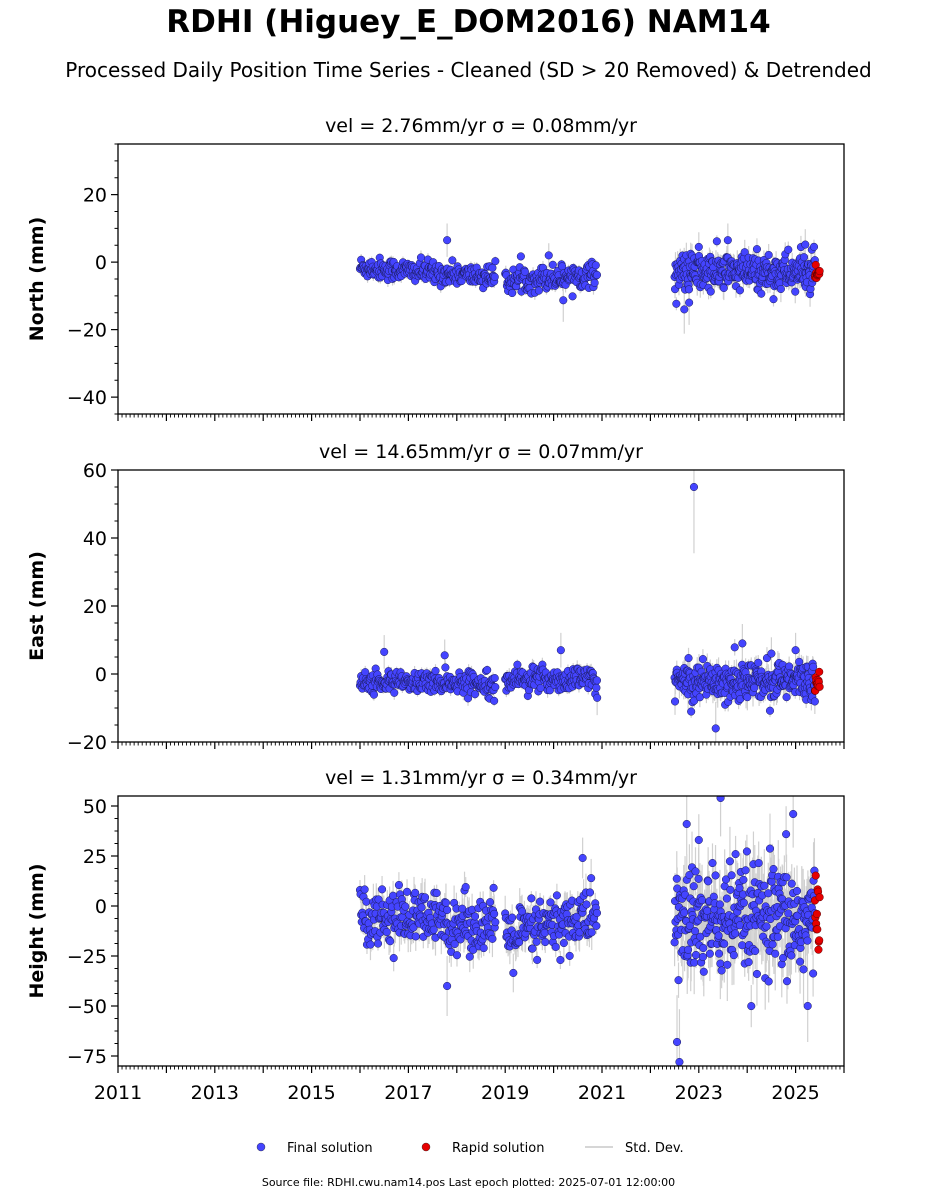  What do you see at coordinates (37, 606) in the screenshot?
I see `y-axis-label: East (mm)` at bounding box center [37, 606].